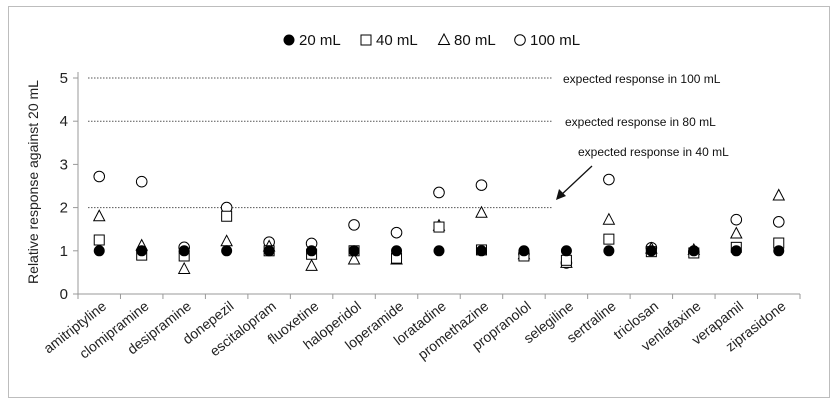 The image size is (837, 404). Describe the element at coordinates (69, 186) in the screenshot. I see `y-axis: 0 1 2 3 4 5` at that location.